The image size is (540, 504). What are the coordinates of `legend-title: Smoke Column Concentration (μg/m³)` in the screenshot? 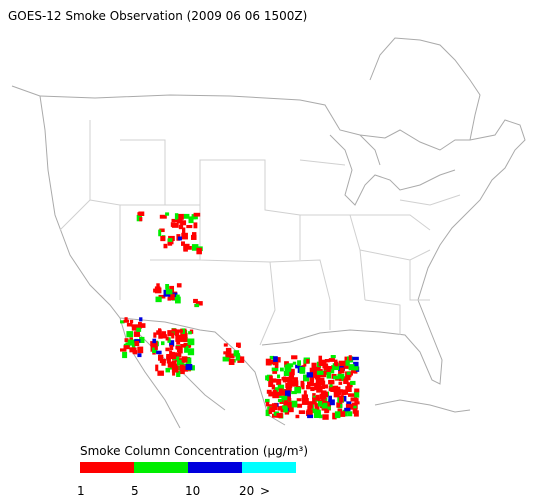 It's located at (194, 451).